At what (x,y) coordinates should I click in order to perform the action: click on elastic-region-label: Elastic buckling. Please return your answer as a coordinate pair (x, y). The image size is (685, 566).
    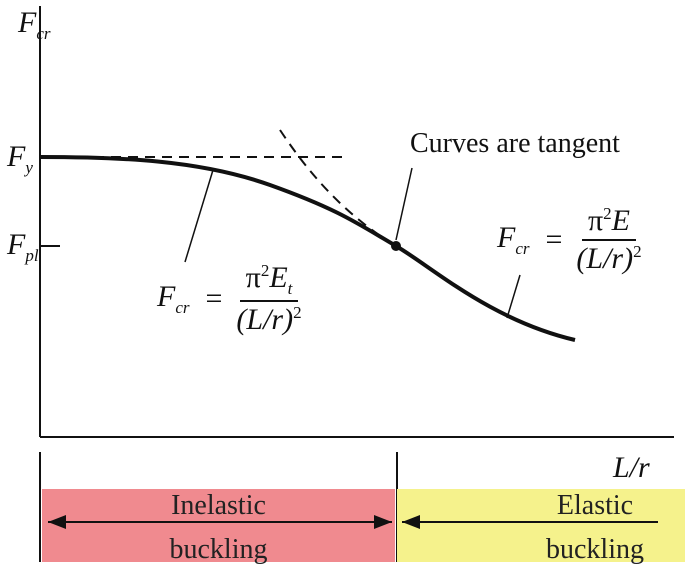
    Looking at the image, I should click on (595, 528).